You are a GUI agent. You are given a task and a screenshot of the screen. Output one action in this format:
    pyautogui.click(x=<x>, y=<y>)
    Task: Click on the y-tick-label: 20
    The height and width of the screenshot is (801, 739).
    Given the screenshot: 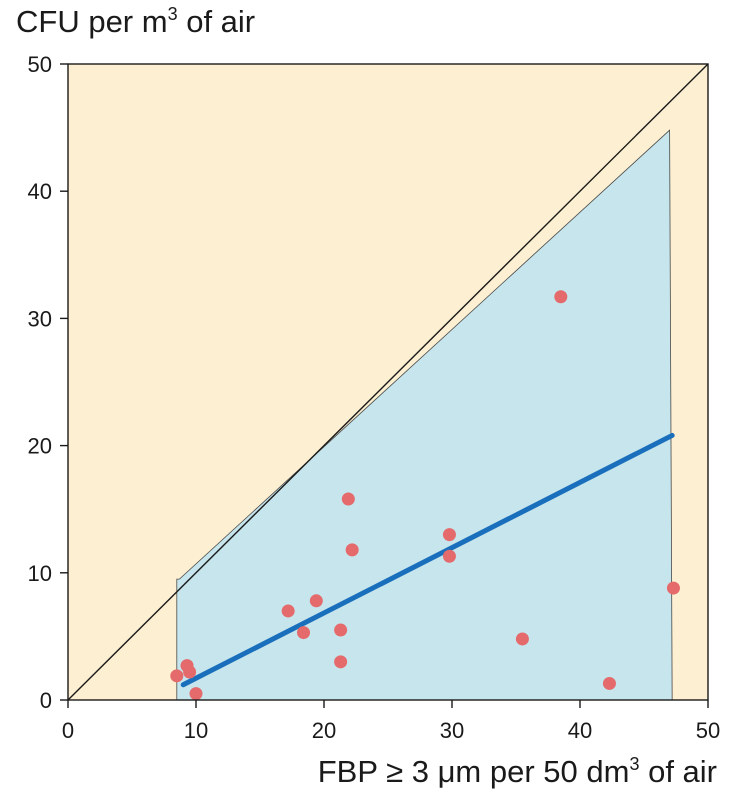 What is the action you would take?
    pyautogui.click(x=40, y=446)
    